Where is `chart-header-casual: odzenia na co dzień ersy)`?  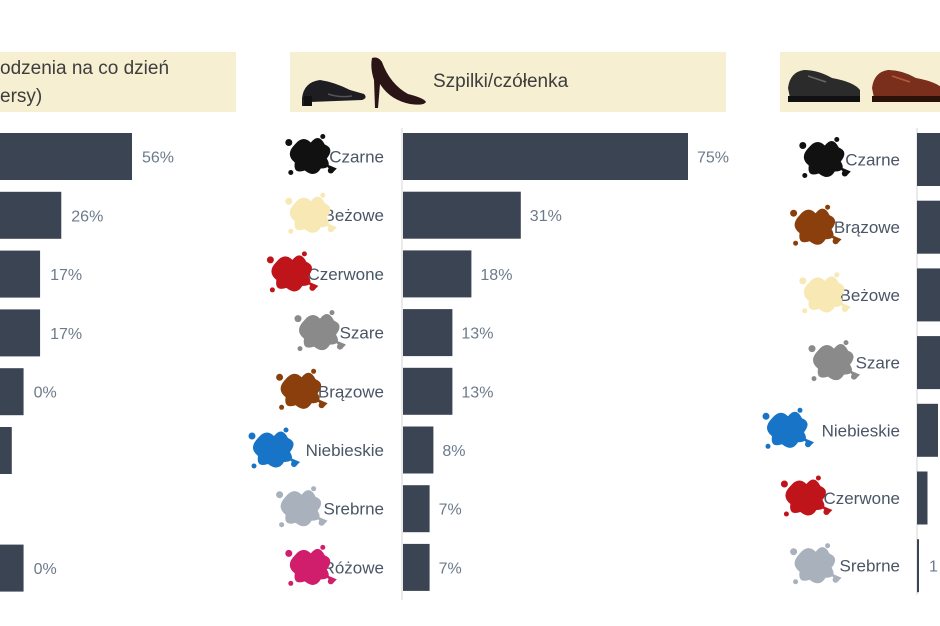 chart-header-casual: odzenia na co dzień ersy) is located at coordinates (118, 82).